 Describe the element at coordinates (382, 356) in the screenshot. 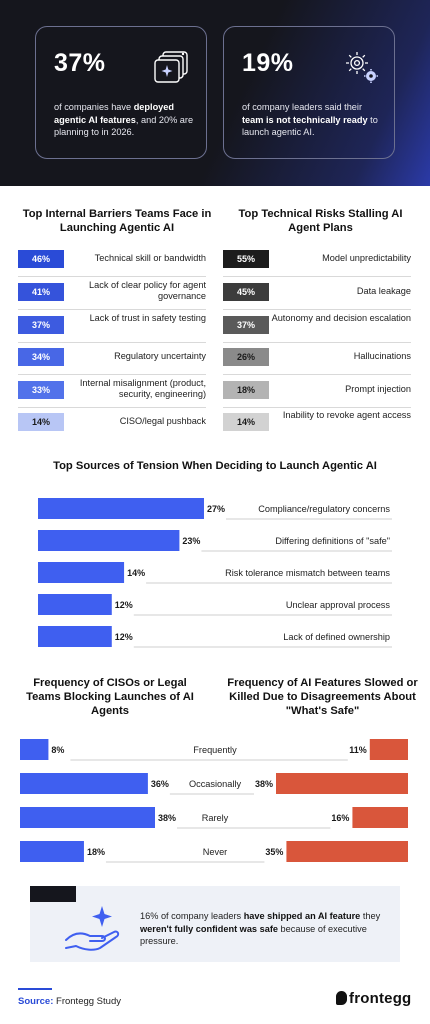

I see `risk-label: Hallucinations` at that location.